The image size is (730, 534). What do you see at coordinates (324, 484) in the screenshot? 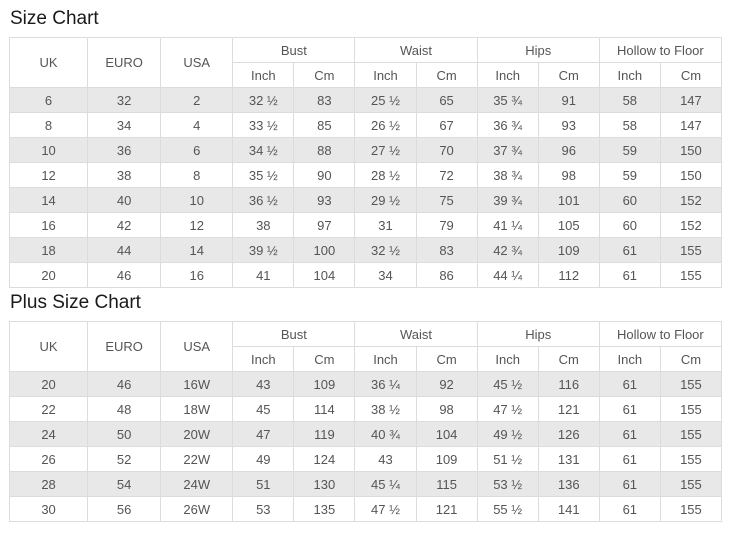
I see `table-cell: 130` at bounding box center [324, 484].